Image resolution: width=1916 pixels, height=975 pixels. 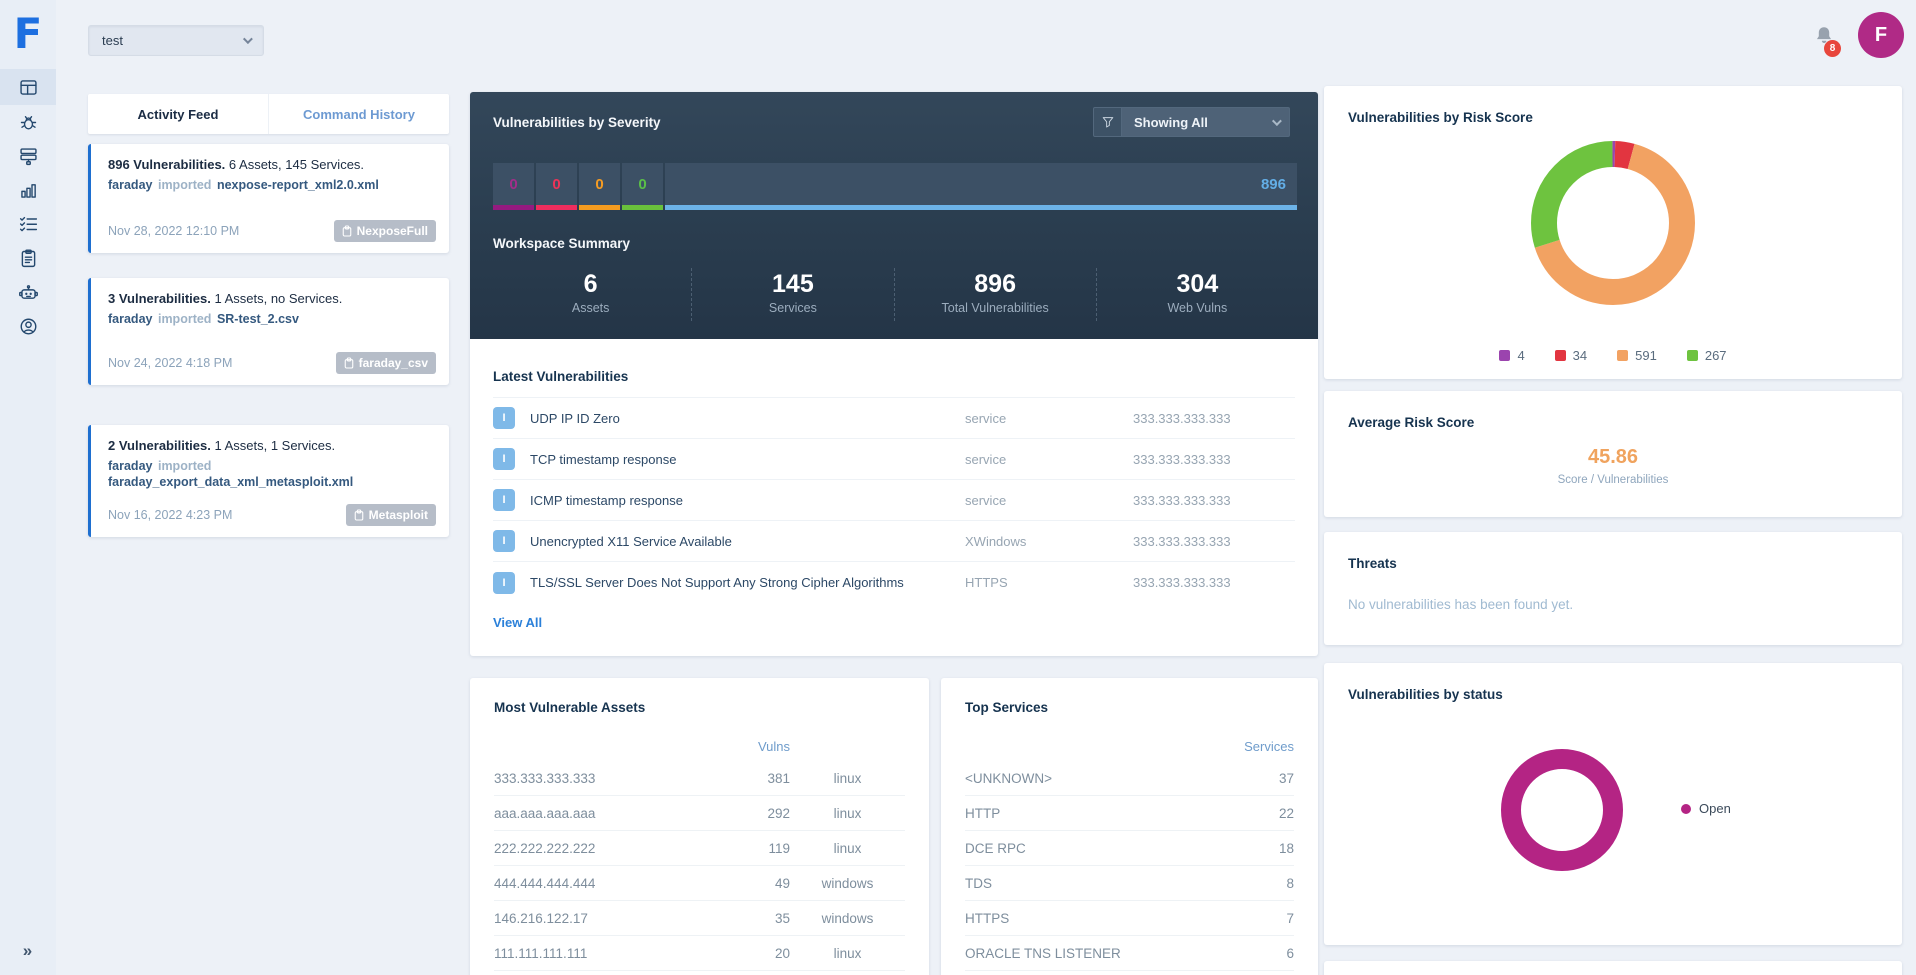 I want to click on sidebar-item-agents, so click(x=28, y=292).